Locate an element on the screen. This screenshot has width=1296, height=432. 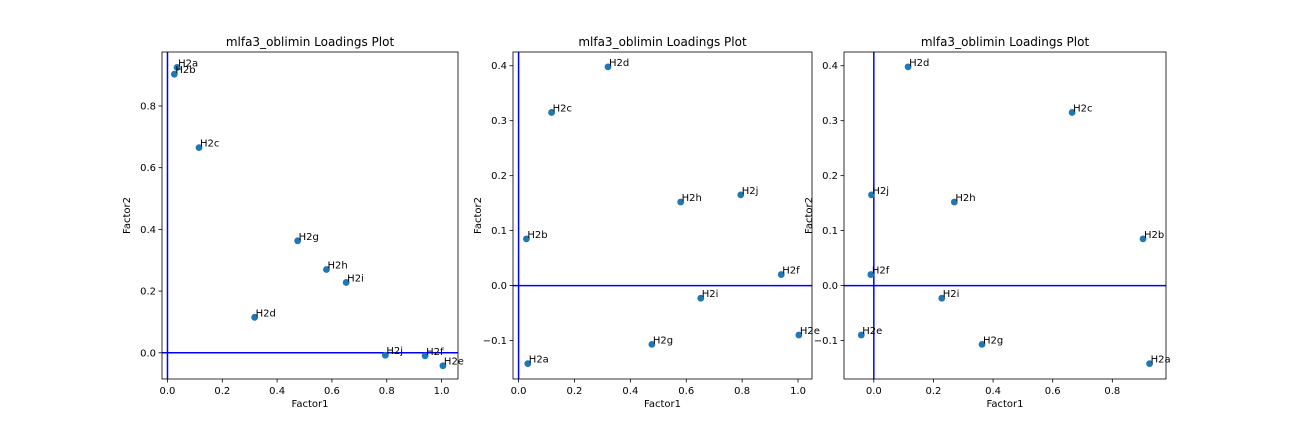
y-tick-label: 0.8 is located at coordinates (148, 106).